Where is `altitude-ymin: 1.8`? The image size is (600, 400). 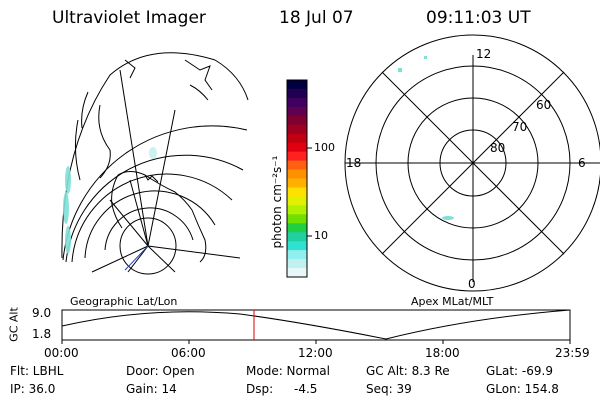 altitude-ymin: 1.8 is located at coordinates (42, 334).